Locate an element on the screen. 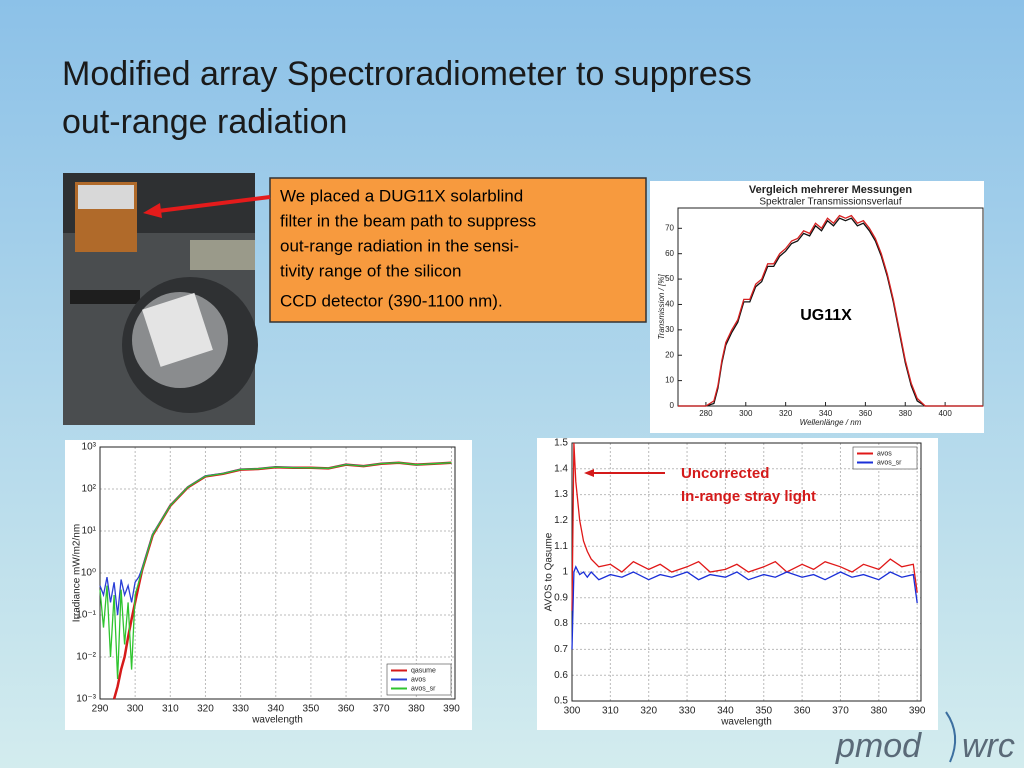 The width and height of the screenshot is (1024, 773). y-tick-label: 10⁻¹ is located at coordinates (86, 615).